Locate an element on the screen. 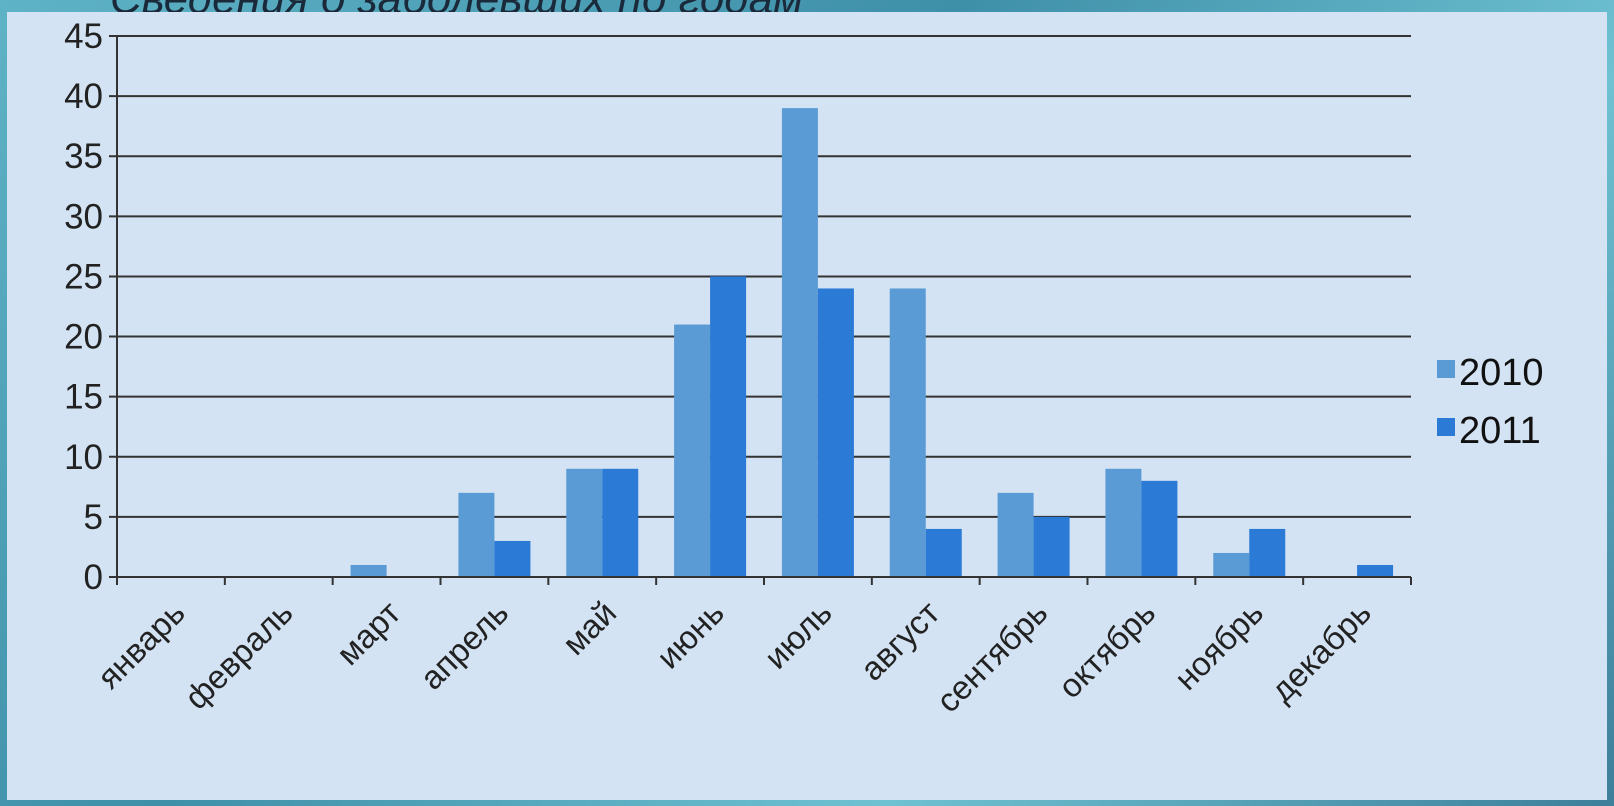  x-category-label: февраль is located at coordinates (238, 655).